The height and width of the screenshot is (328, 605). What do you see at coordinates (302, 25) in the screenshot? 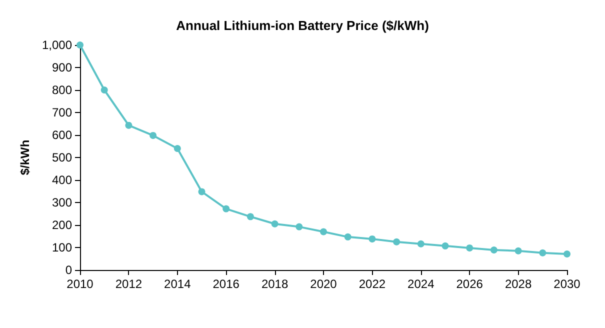
I see `chart-title: Annual Lithium-ion Battery Price ($/kWh)` at bounding box center [302, 25].